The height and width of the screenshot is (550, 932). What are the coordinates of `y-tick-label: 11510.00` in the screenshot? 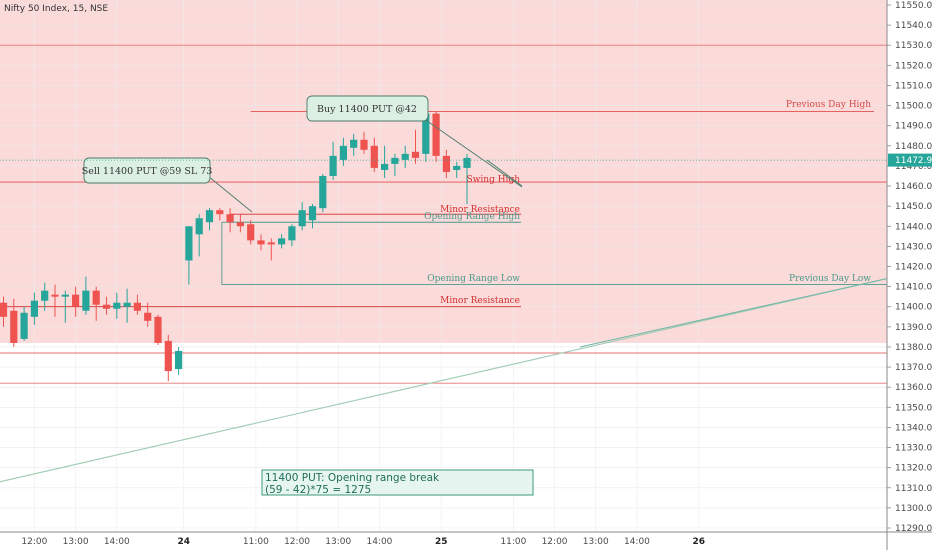 It's located at (913, 86).